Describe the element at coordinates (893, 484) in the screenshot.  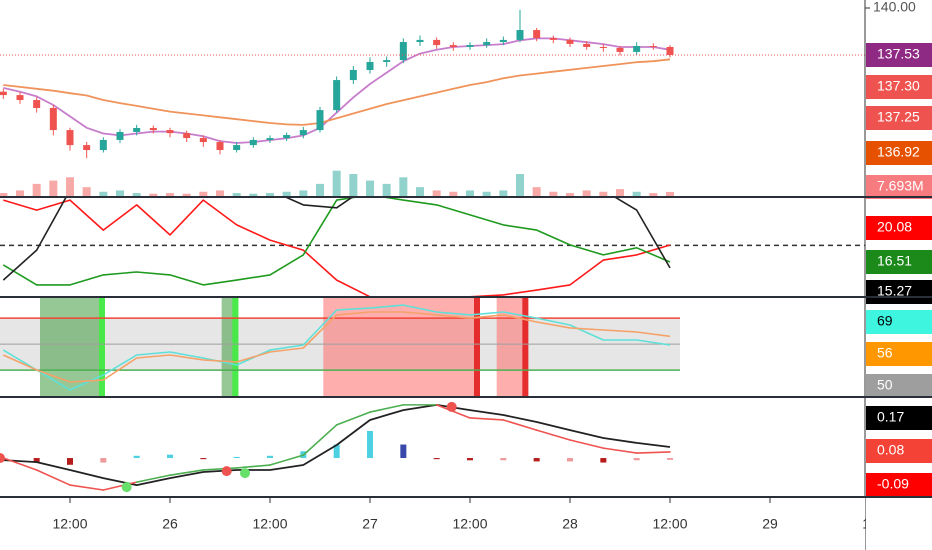
I see `price-label: -0.09` at that location.